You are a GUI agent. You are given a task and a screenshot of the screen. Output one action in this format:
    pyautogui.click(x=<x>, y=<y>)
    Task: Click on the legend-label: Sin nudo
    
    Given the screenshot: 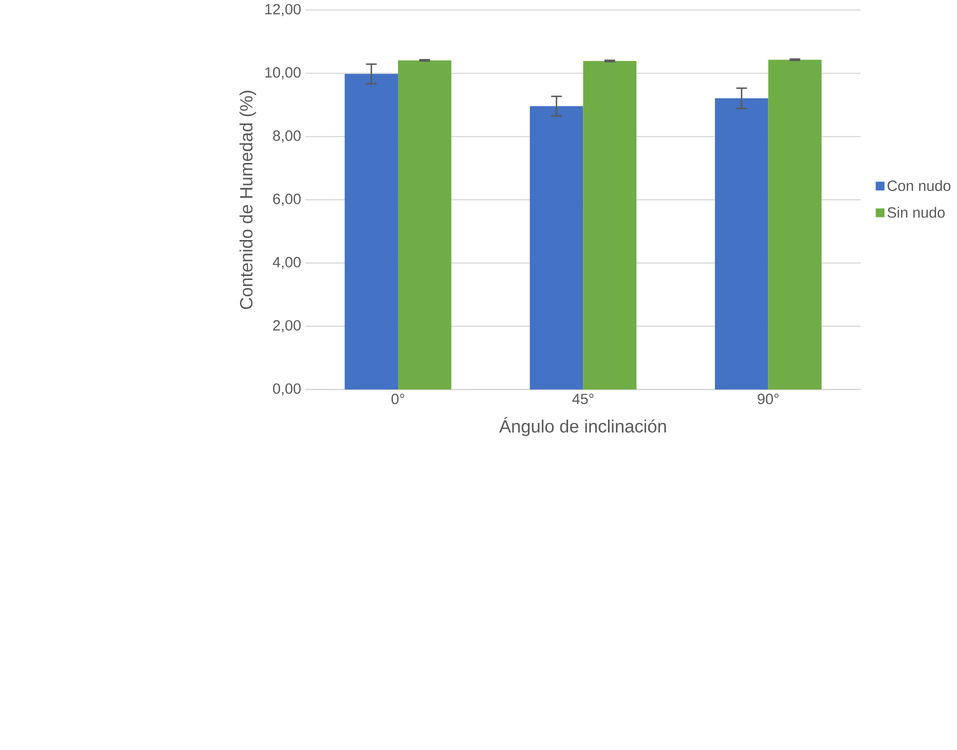 What is the action you would take?
    pyautogui.click(x=916, y=212)
    